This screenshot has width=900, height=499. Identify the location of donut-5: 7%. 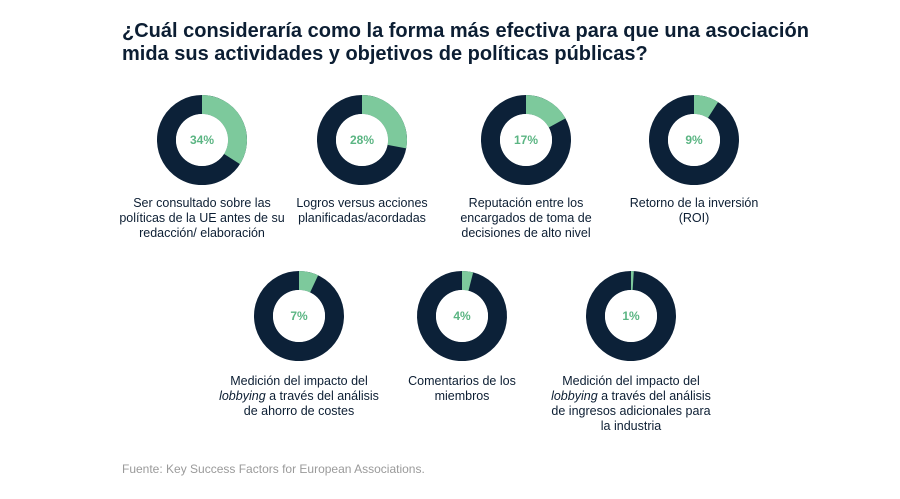
(299, 316).